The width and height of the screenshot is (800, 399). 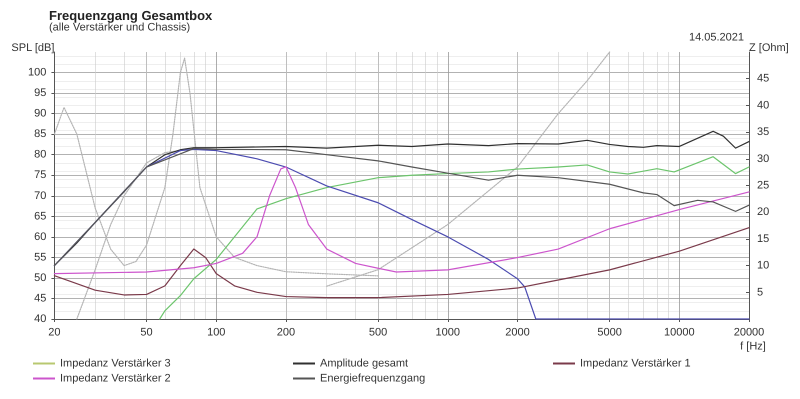 I want to click on chart-title: Frequenzgang Gesamtbox, so click(x=131, y=15).